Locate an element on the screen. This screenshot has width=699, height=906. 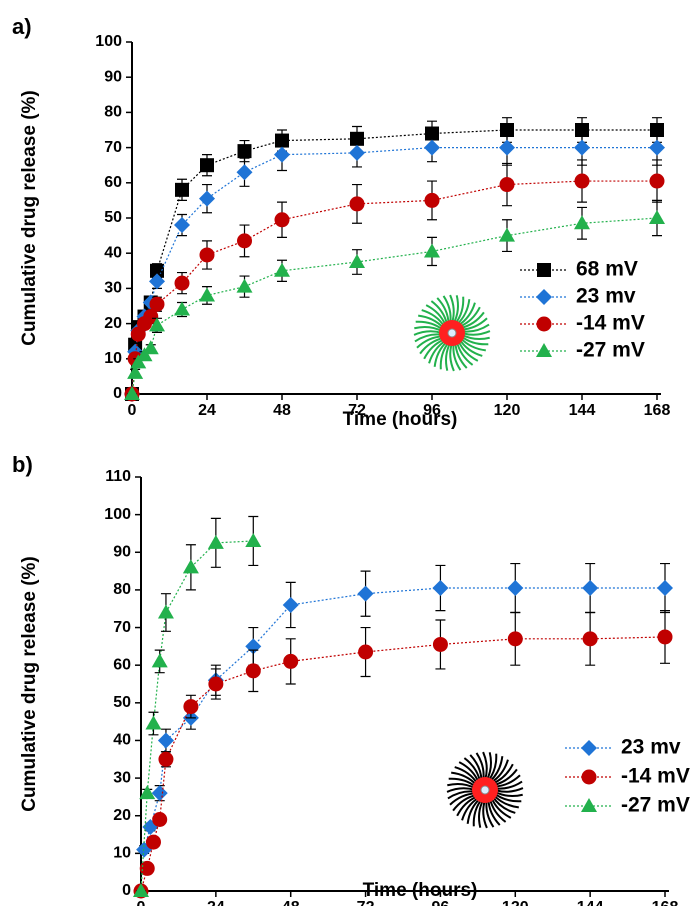
x-tick-label: 24 is located at coordinates (207, 410).